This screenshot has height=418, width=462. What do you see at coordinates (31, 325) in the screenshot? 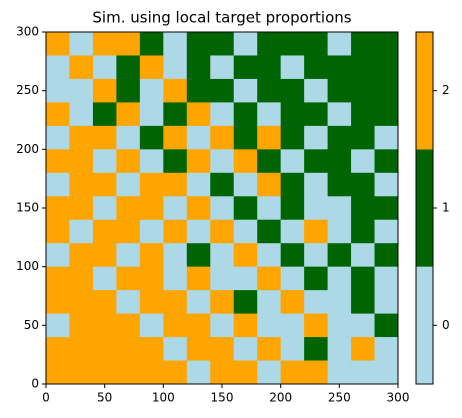
I see `y-tick-label: 50` at bounding box center [31, 325].